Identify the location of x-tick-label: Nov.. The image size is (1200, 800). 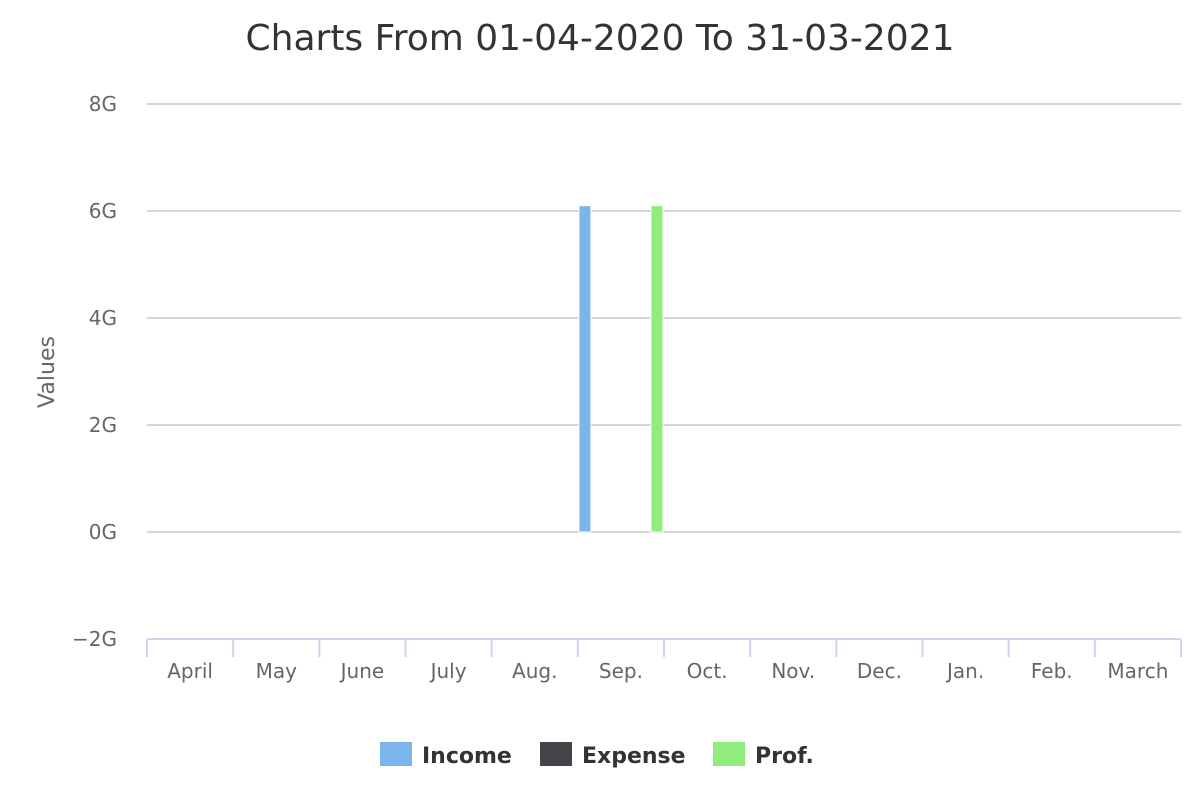
(793, 671).